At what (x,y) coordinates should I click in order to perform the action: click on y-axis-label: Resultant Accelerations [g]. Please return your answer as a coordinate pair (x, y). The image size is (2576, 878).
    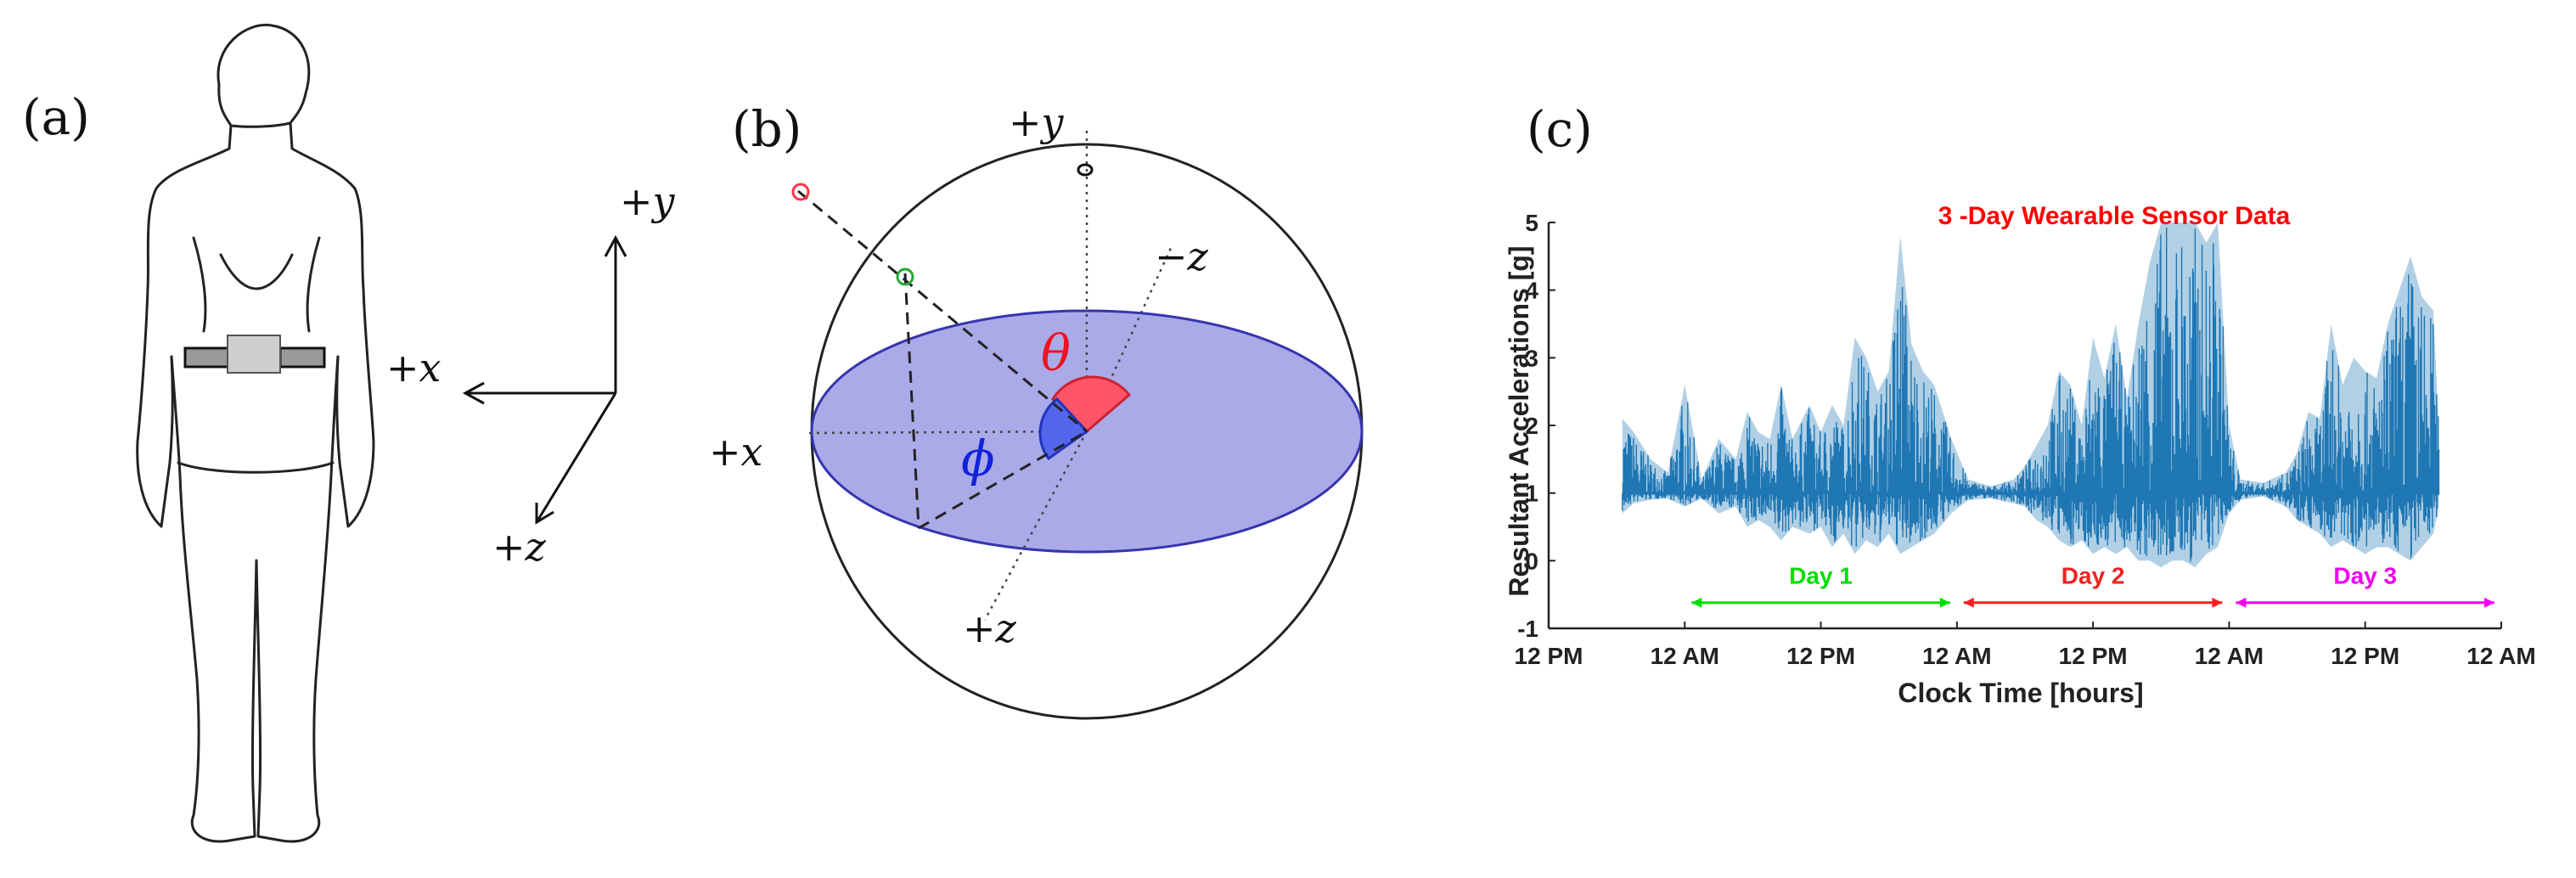
    Looking at the image, I should click on (1519, 420).